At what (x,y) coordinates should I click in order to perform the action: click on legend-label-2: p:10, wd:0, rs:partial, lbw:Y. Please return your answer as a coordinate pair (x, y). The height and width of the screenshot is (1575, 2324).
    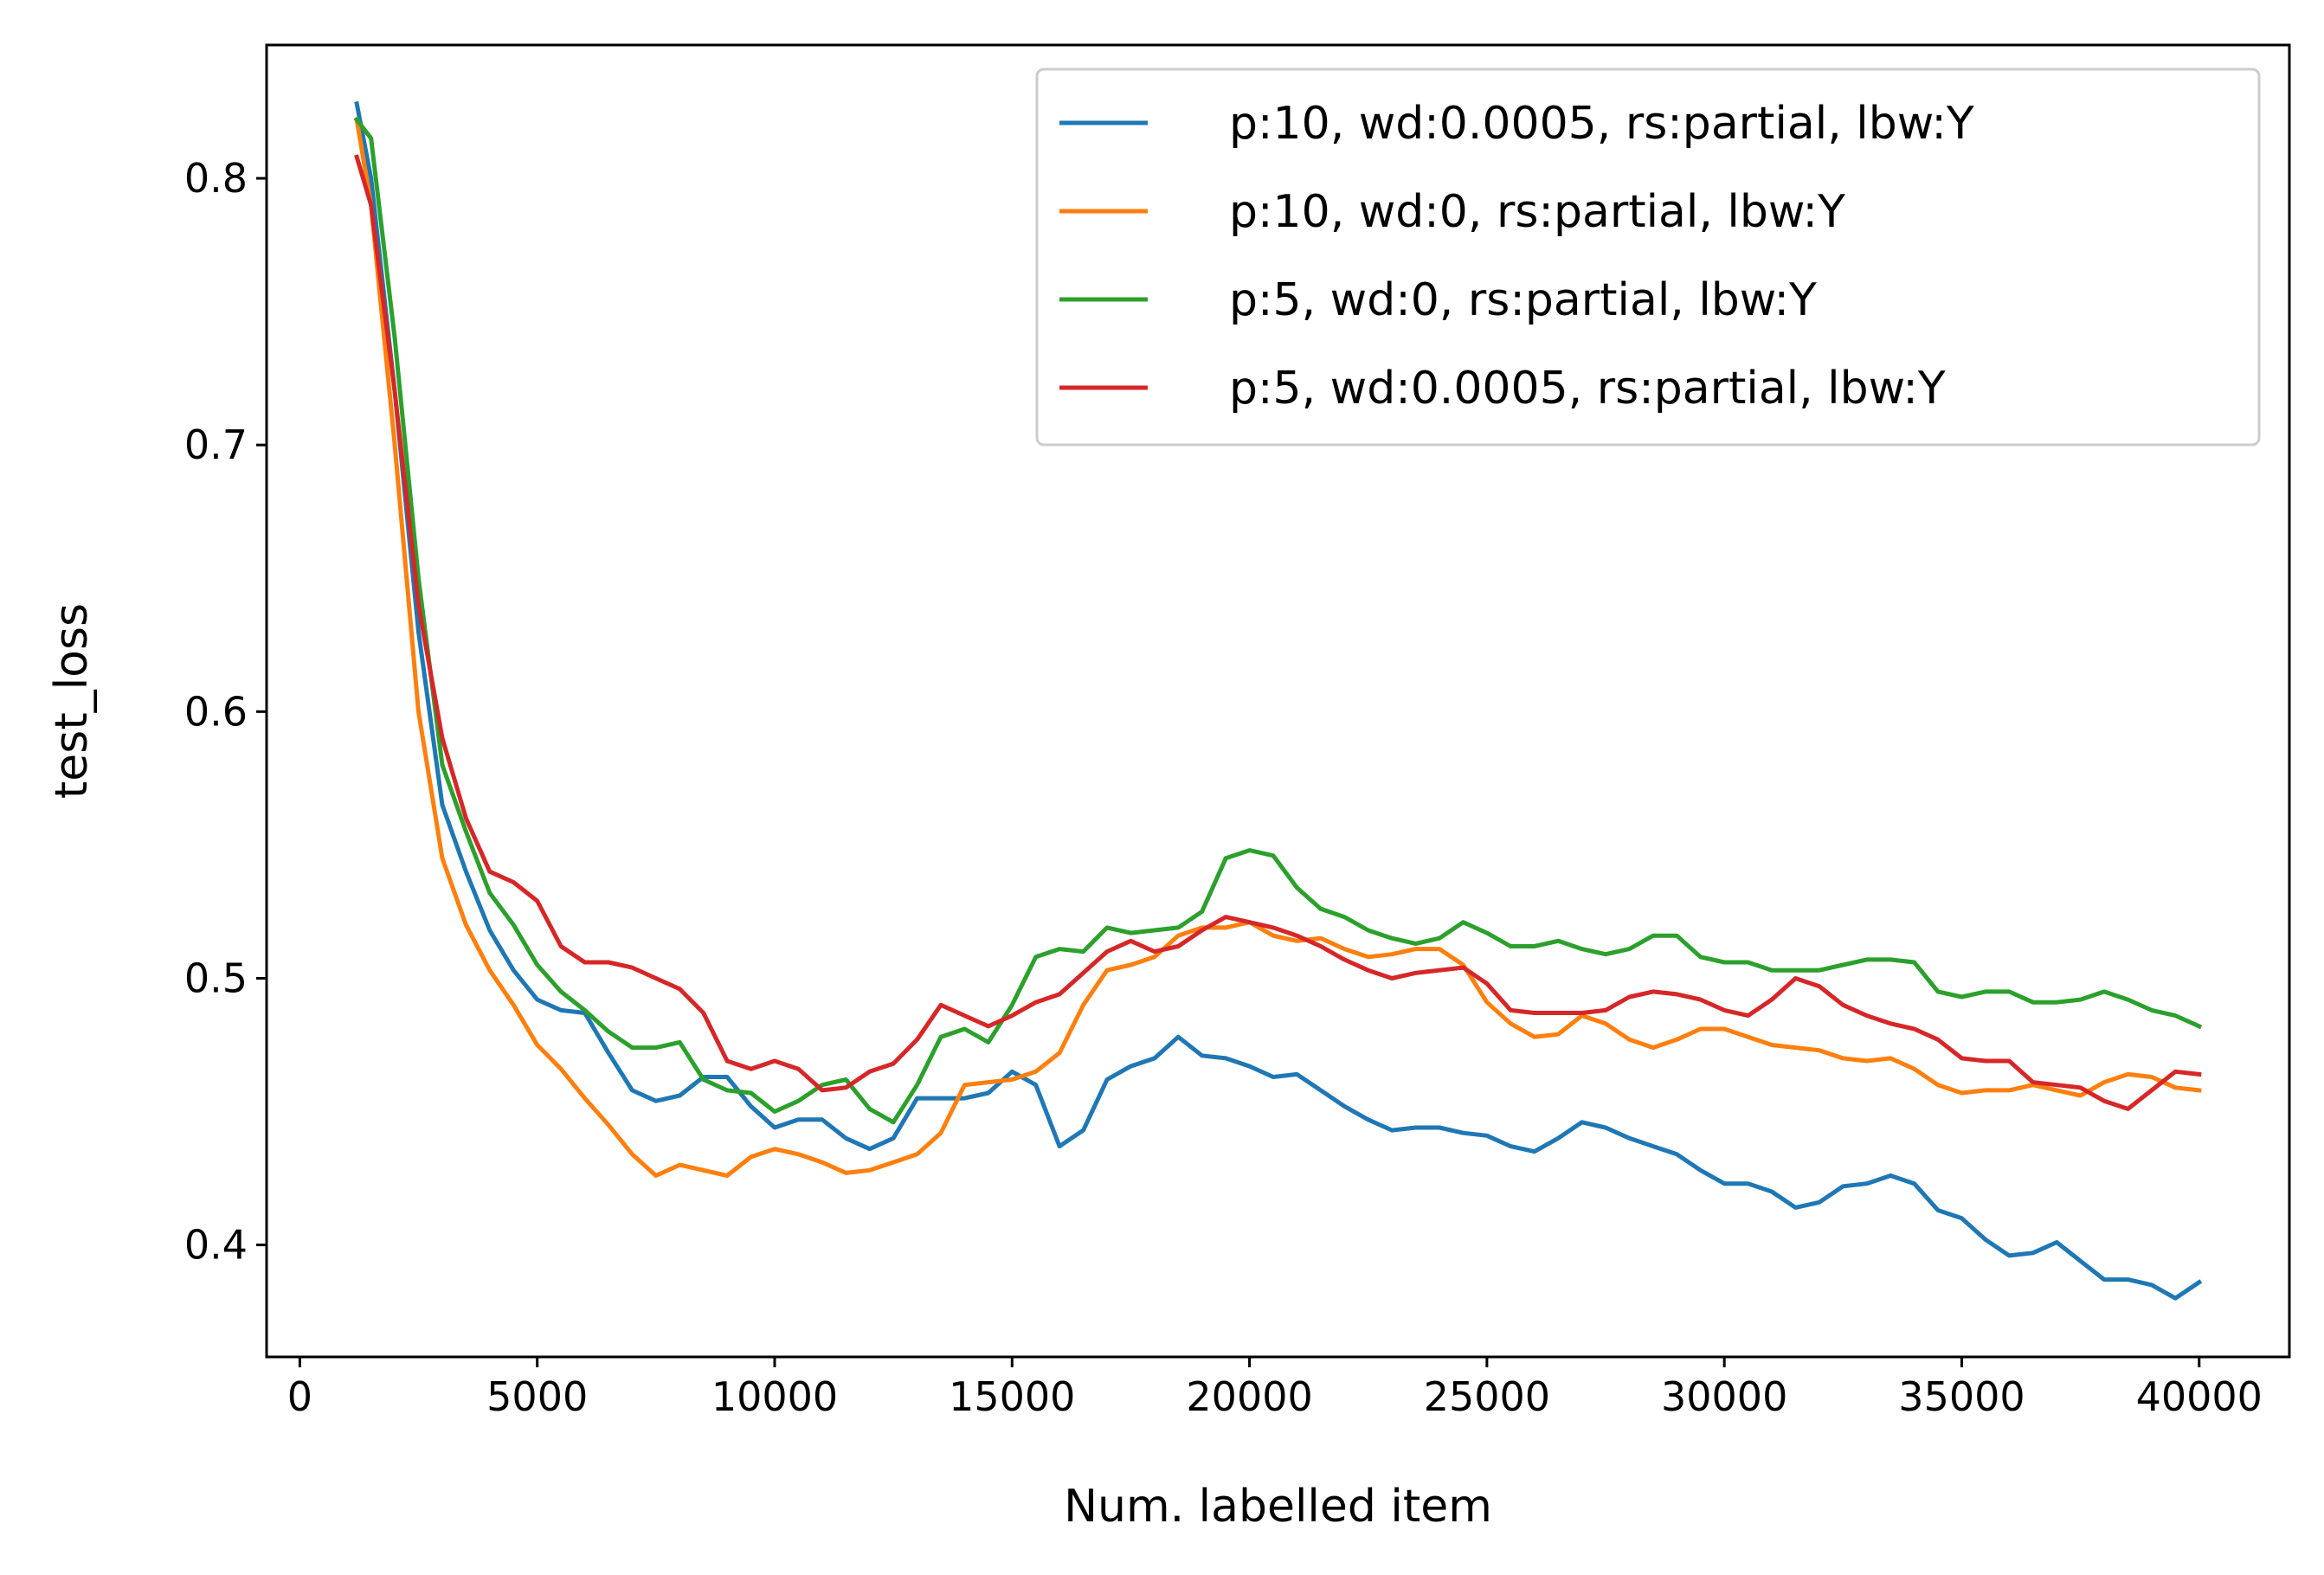
    Looking at the image, I should click on (1537, 212).